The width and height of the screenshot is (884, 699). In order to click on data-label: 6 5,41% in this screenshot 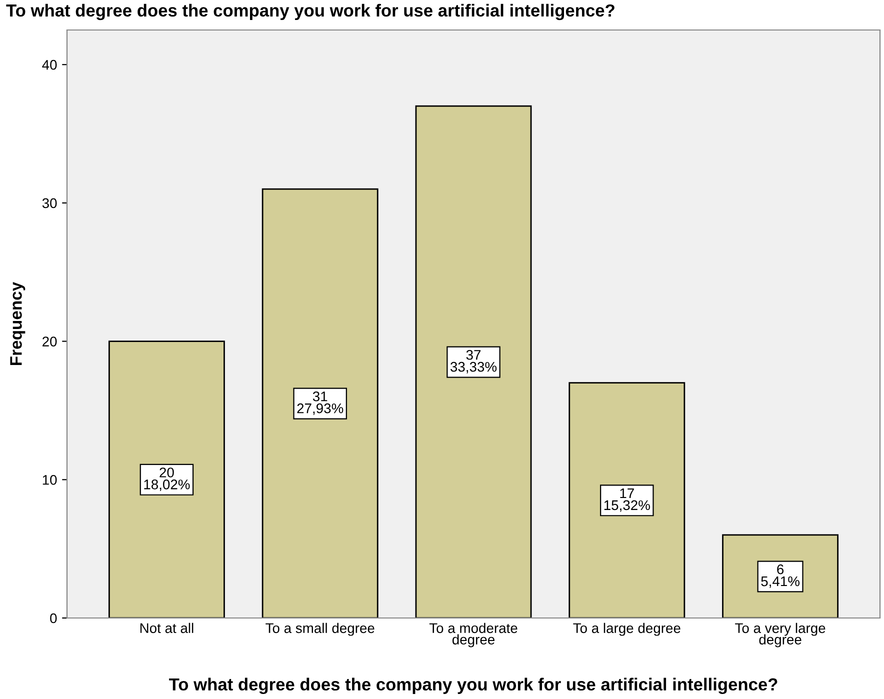, I will do `click(780, 576)`.